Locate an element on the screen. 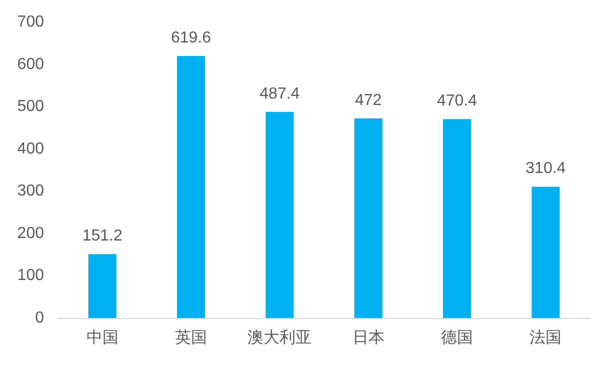  data-label: 310.4 is located at coordinates (546, 169).